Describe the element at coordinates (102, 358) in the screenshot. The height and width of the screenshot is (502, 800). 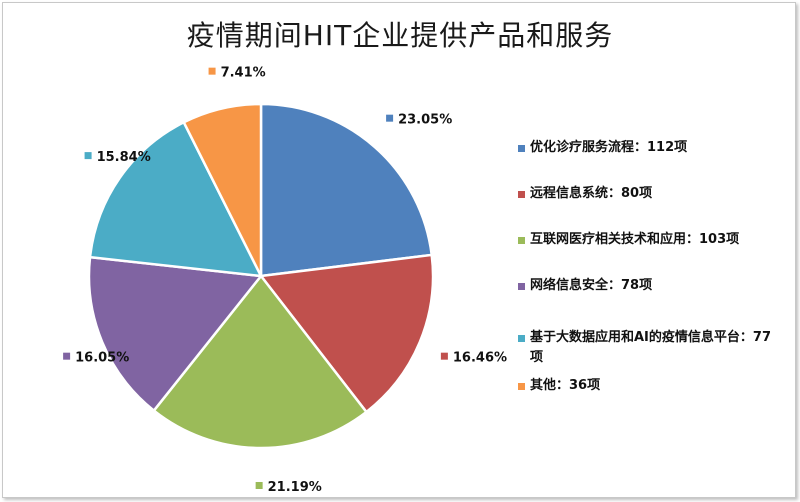
I see `data-label: 16.05%` at that location.